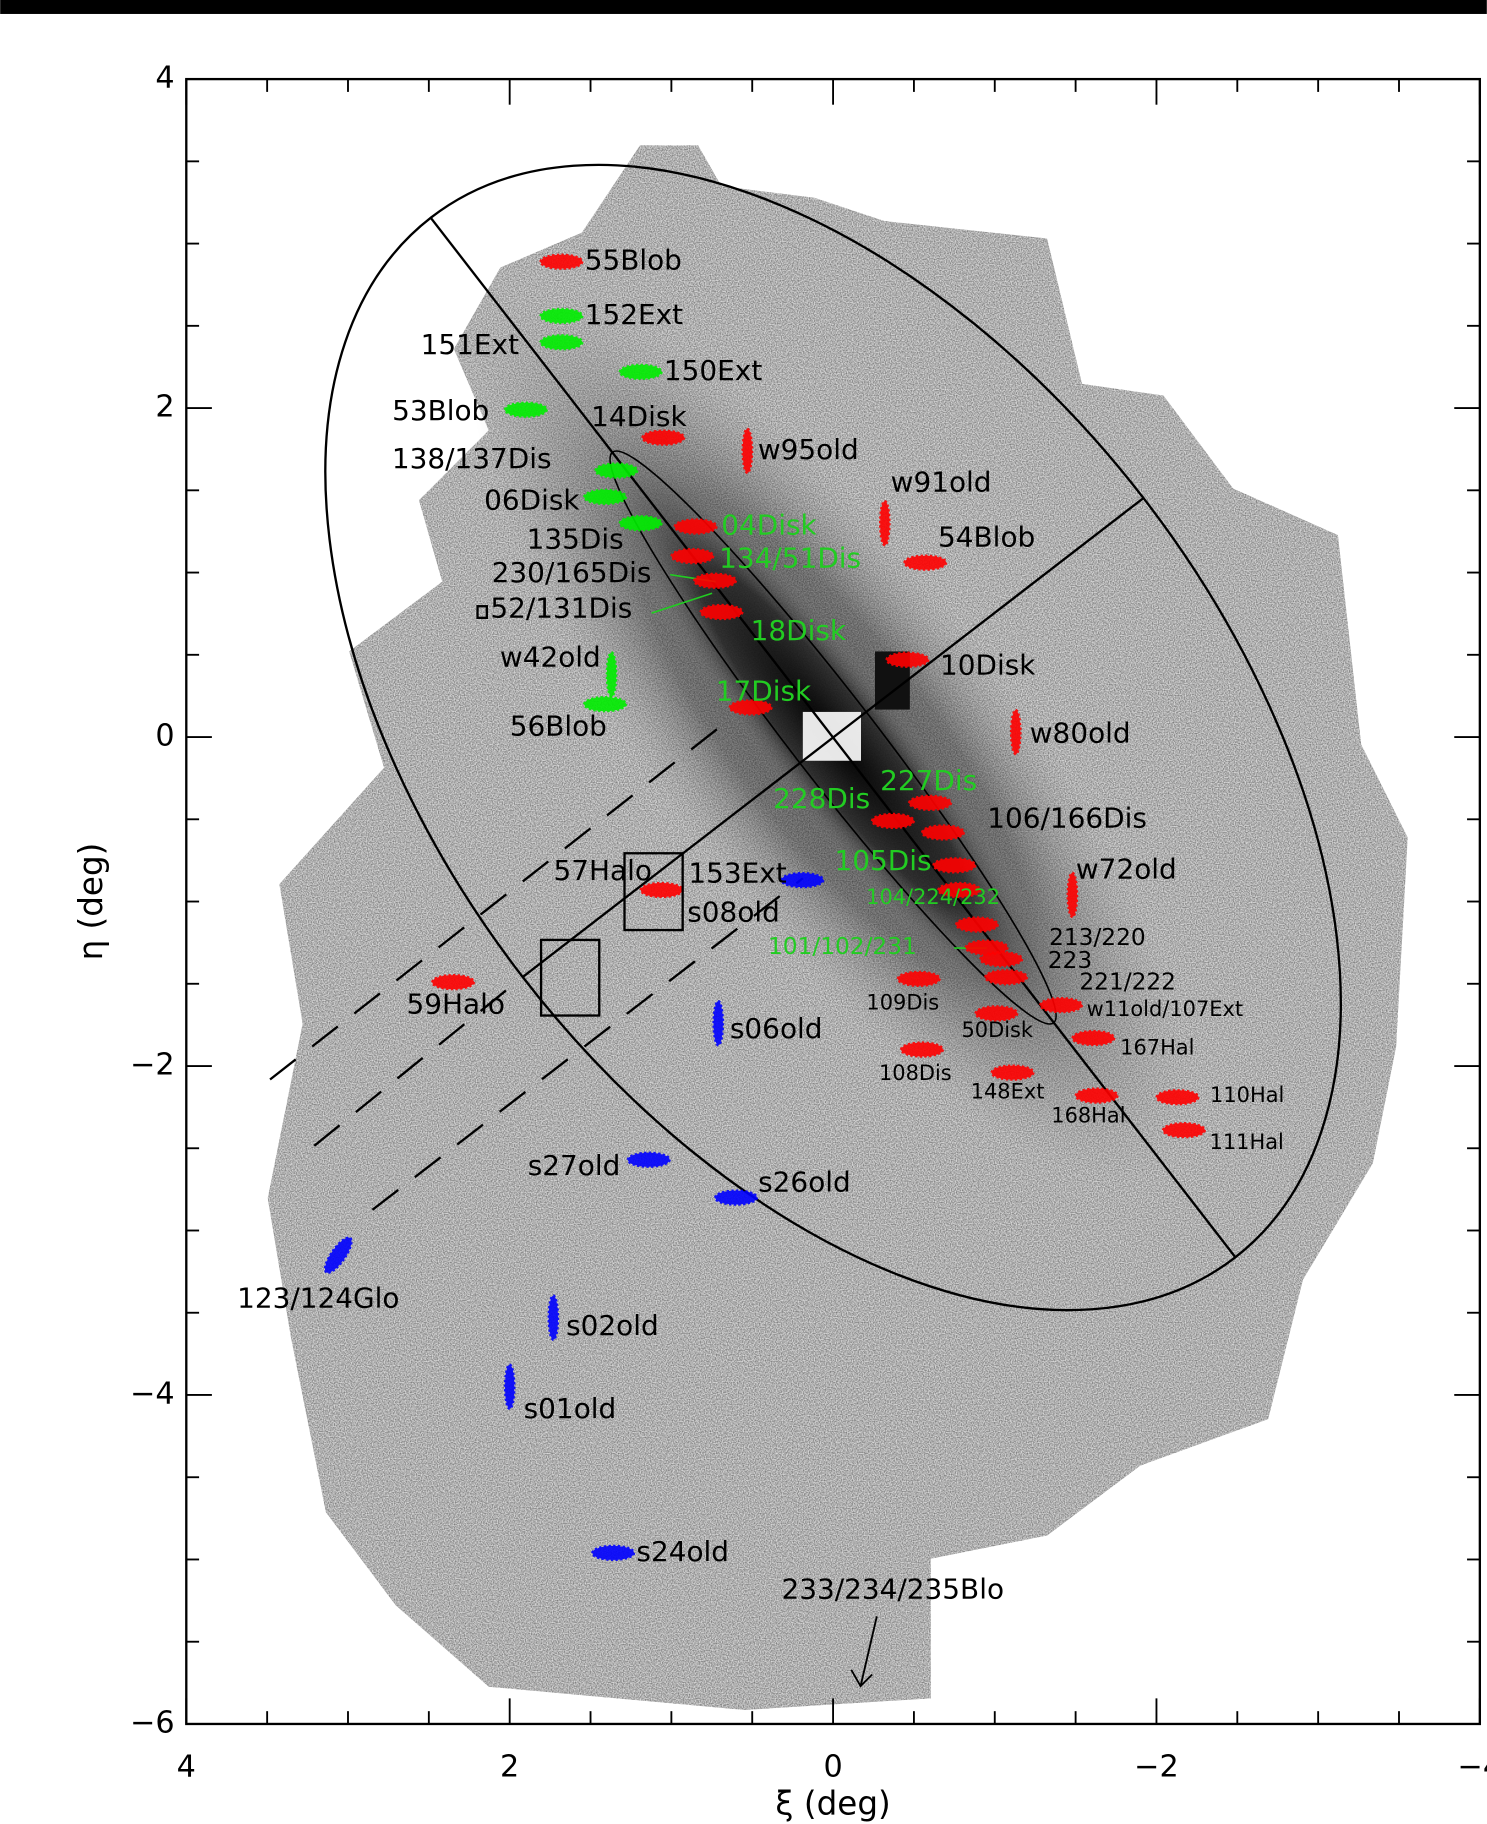  I want to click on field-label: 213/220, so click(1097, 937).